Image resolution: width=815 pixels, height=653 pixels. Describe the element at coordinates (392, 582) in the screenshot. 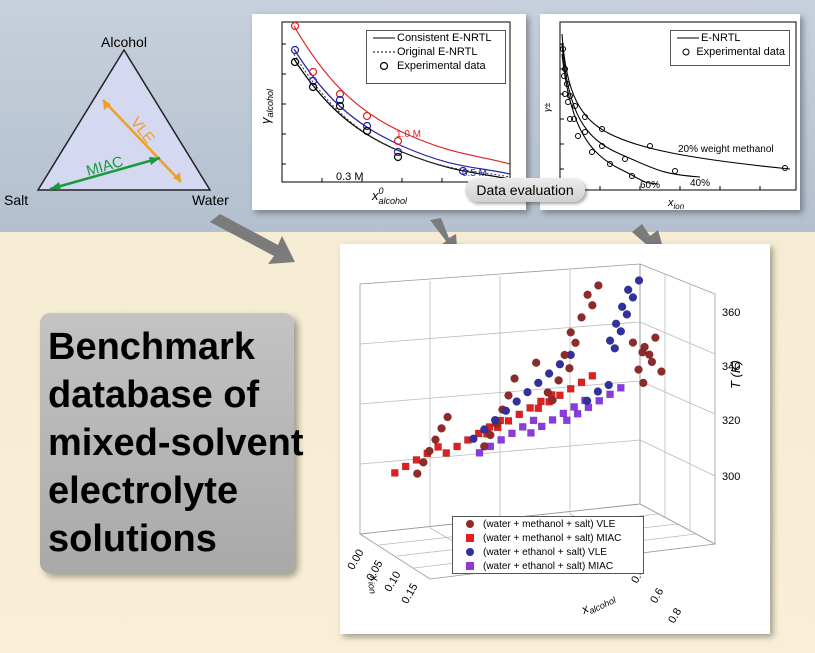

I see `ytick-2: 0.10` at that location.